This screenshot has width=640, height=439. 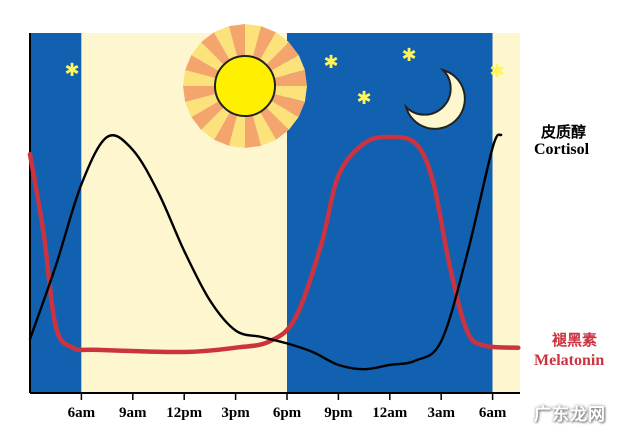 I want to click on legend-cortisol: 皮质醇 Cortisol, so click(x=562, y=140).